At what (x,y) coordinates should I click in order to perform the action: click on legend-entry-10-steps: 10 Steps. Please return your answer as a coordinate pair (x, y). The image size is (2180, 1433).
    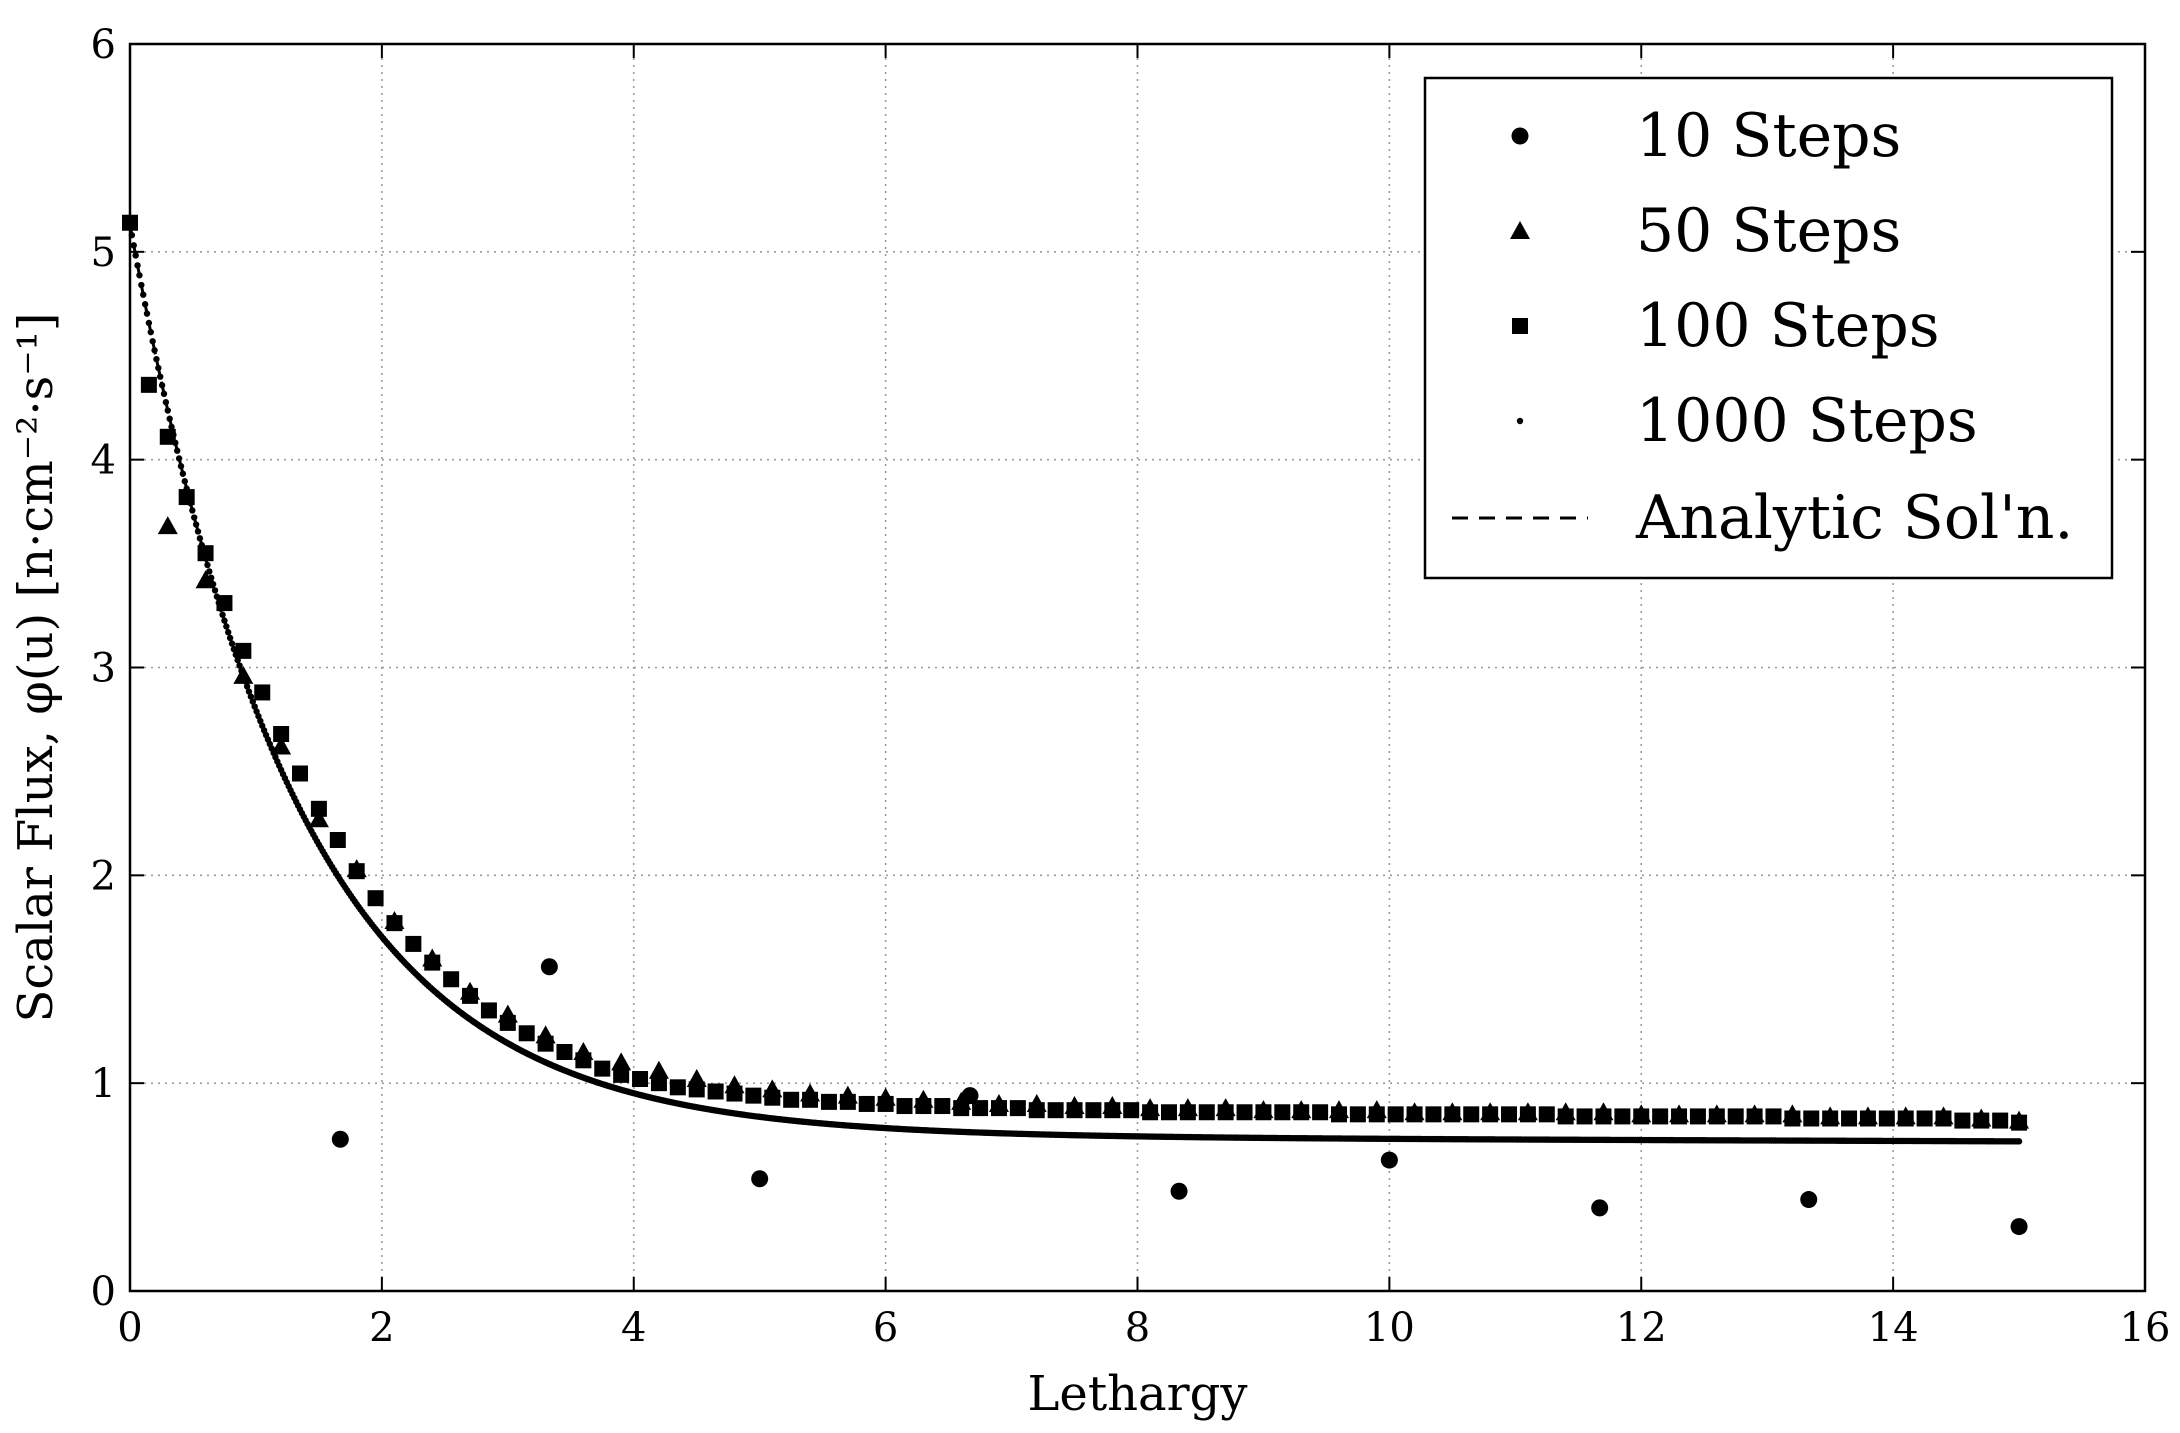
    Looking at the image, I should click on (1706, 136).